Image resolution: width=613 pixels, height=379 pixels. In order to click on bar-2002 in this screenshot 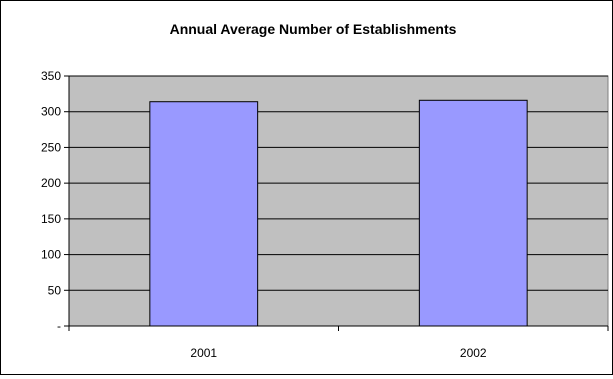, I will do `click(473, 213)`.